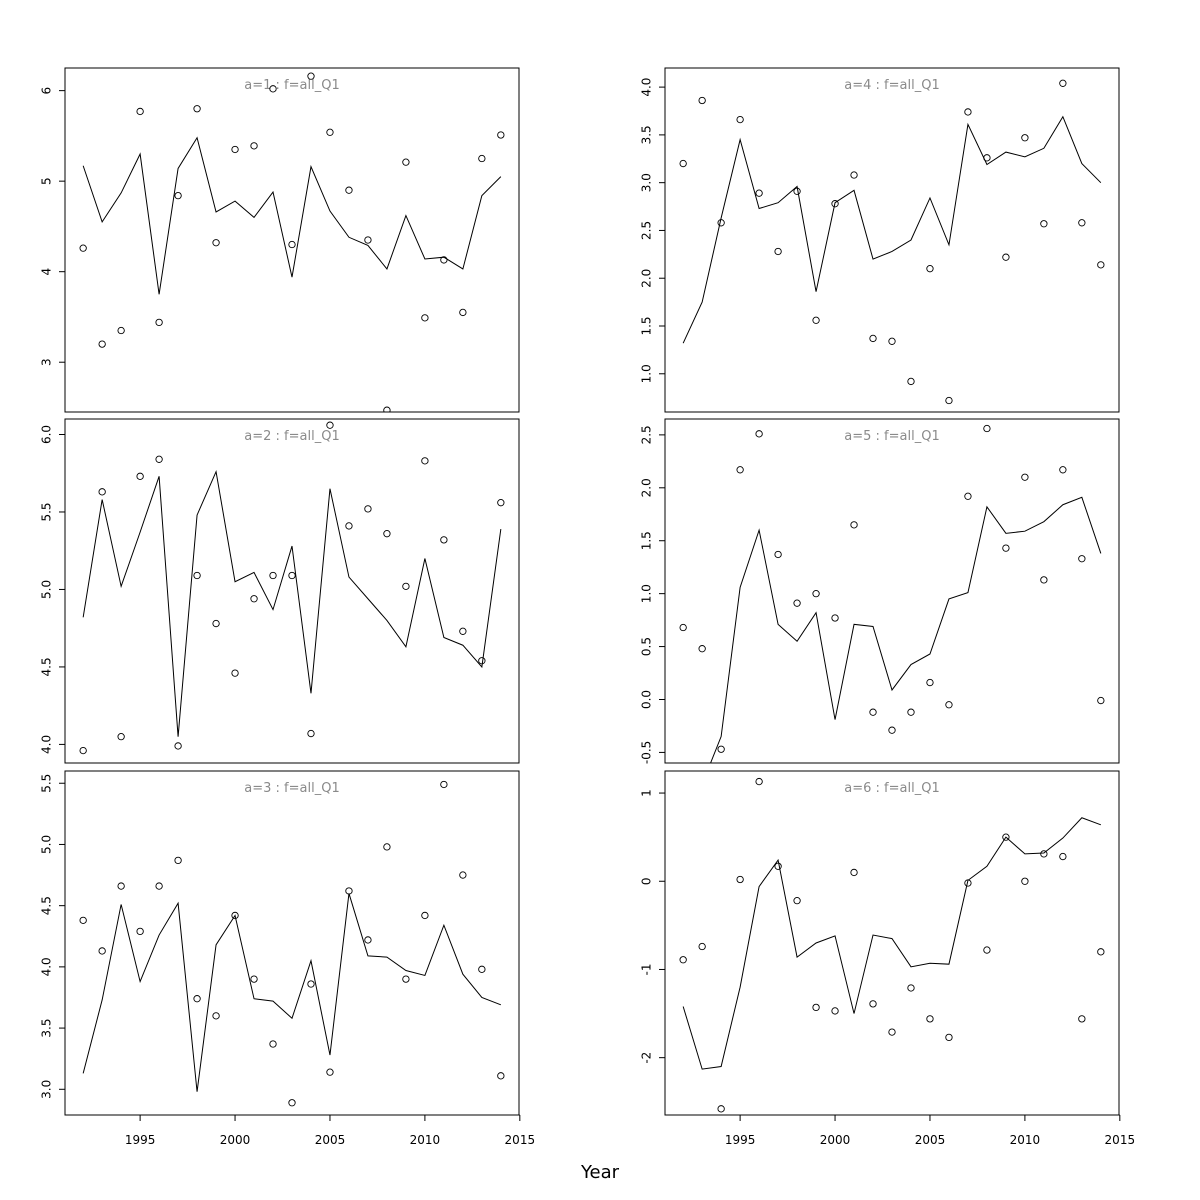 The height and width of the screenshot is (1200, 1200). I want to click on y-tick-label: 6.0, so click(47, 434).